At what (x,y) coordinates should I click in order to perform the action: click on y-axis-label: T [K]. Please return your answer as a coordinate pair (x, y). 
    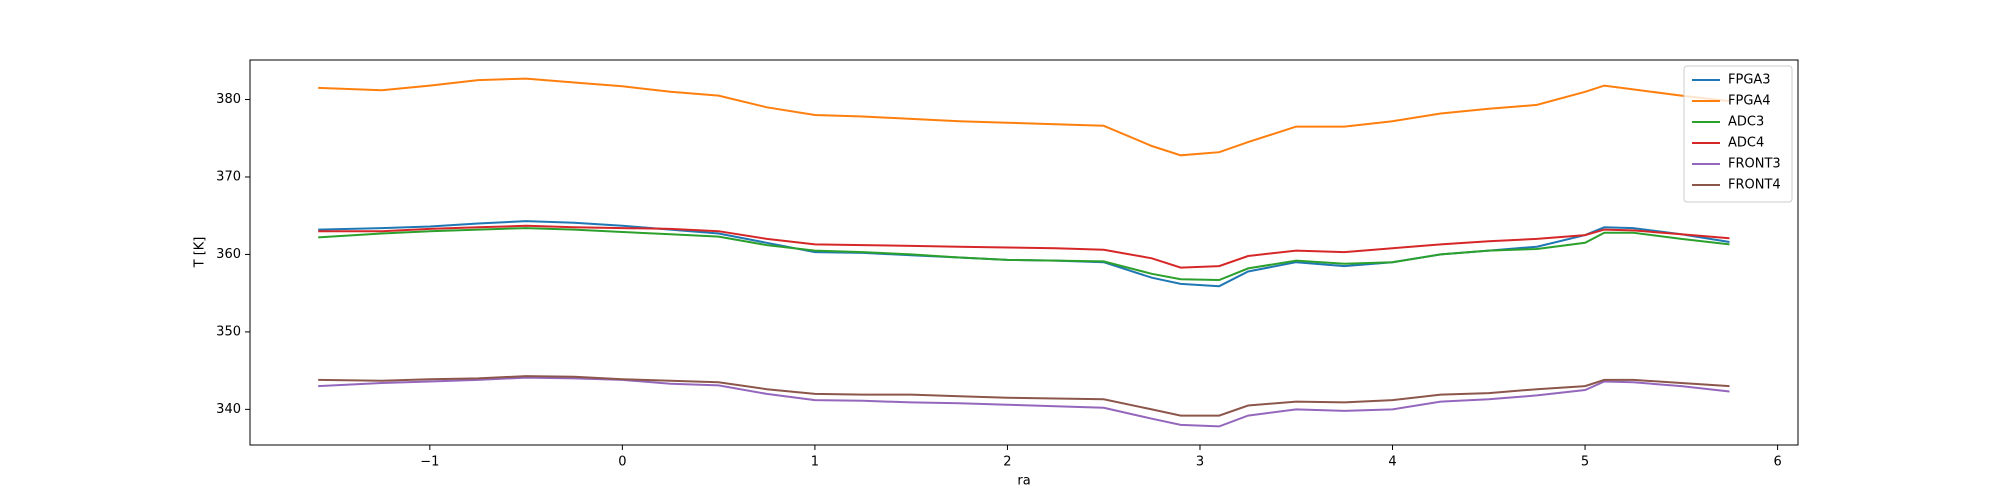
    Looking at the image, I should click on (200, 253).